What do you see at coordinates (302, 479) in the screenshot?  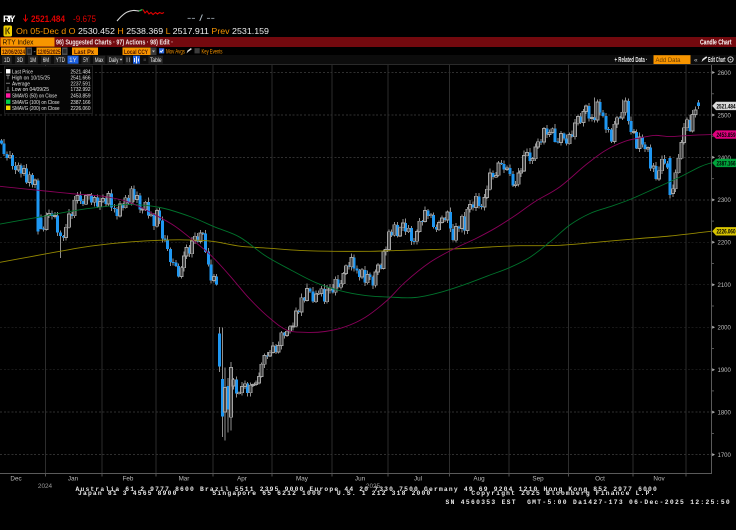 I see `svg-text: May` at bounding box center [302, 479].